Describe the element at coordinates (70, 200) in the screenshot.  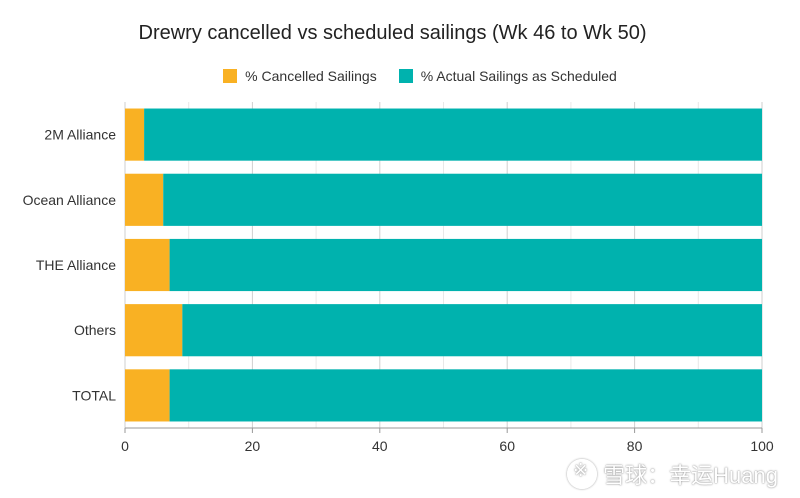
I see `category-label: Ocean Alliance` at that location.